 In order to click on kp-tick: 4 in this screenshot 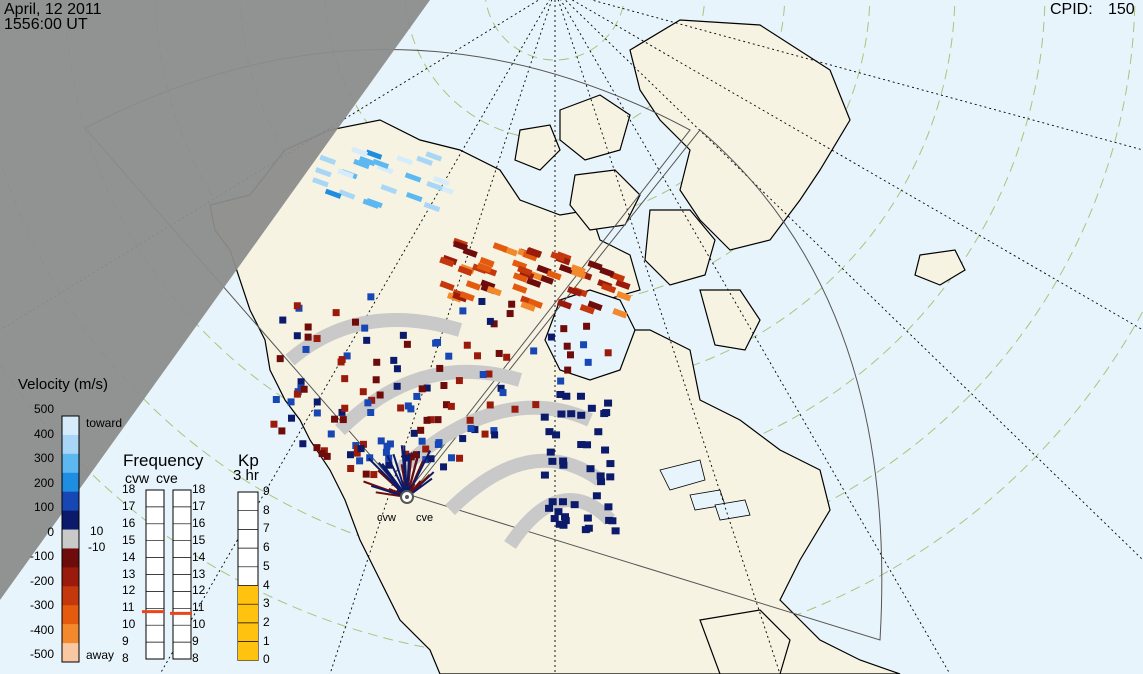, I will do `click(266, 584)`.